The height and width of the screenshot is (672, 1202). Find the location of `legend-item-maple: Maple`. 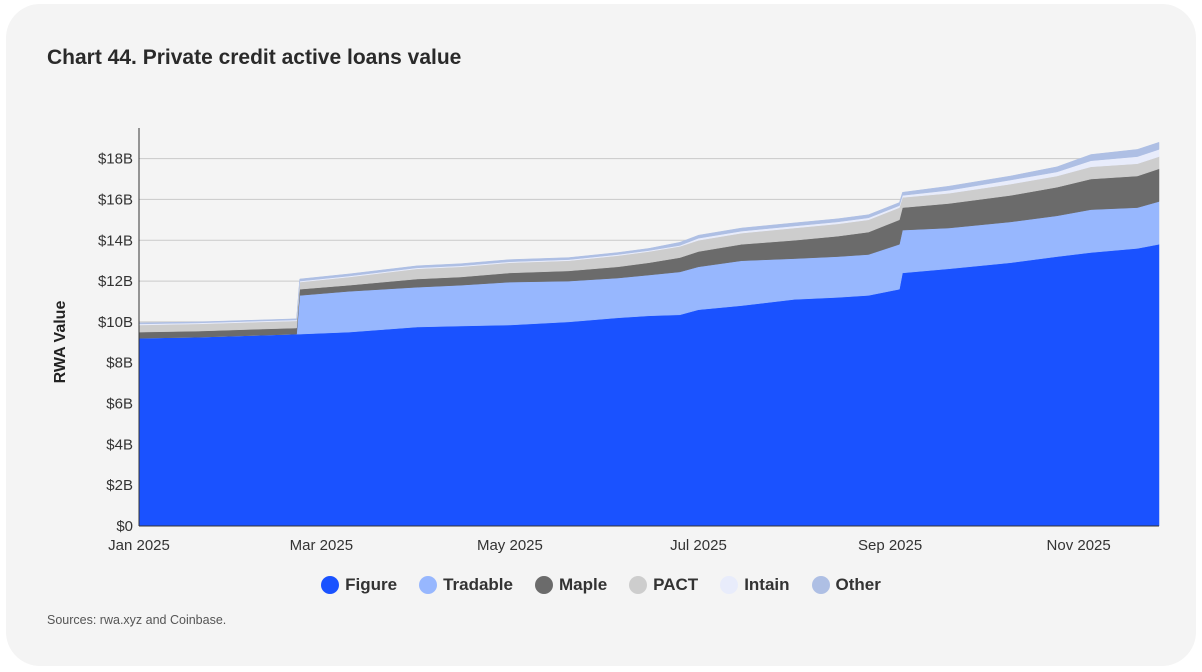

legend-item-maple: Maple is located at coordinates (571, 585).